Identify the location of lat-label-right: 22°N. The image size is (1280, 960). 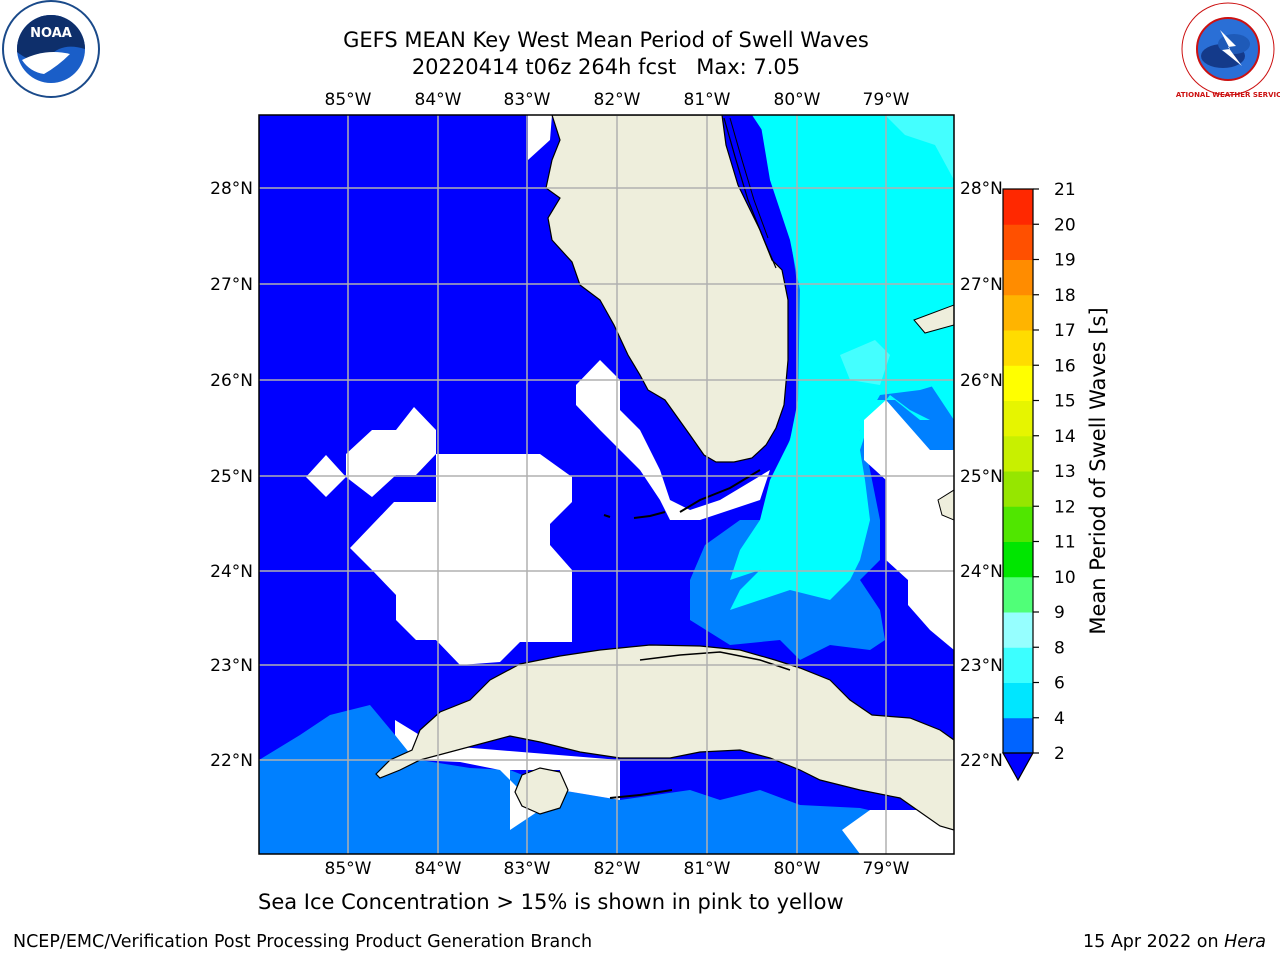
(981, 761).